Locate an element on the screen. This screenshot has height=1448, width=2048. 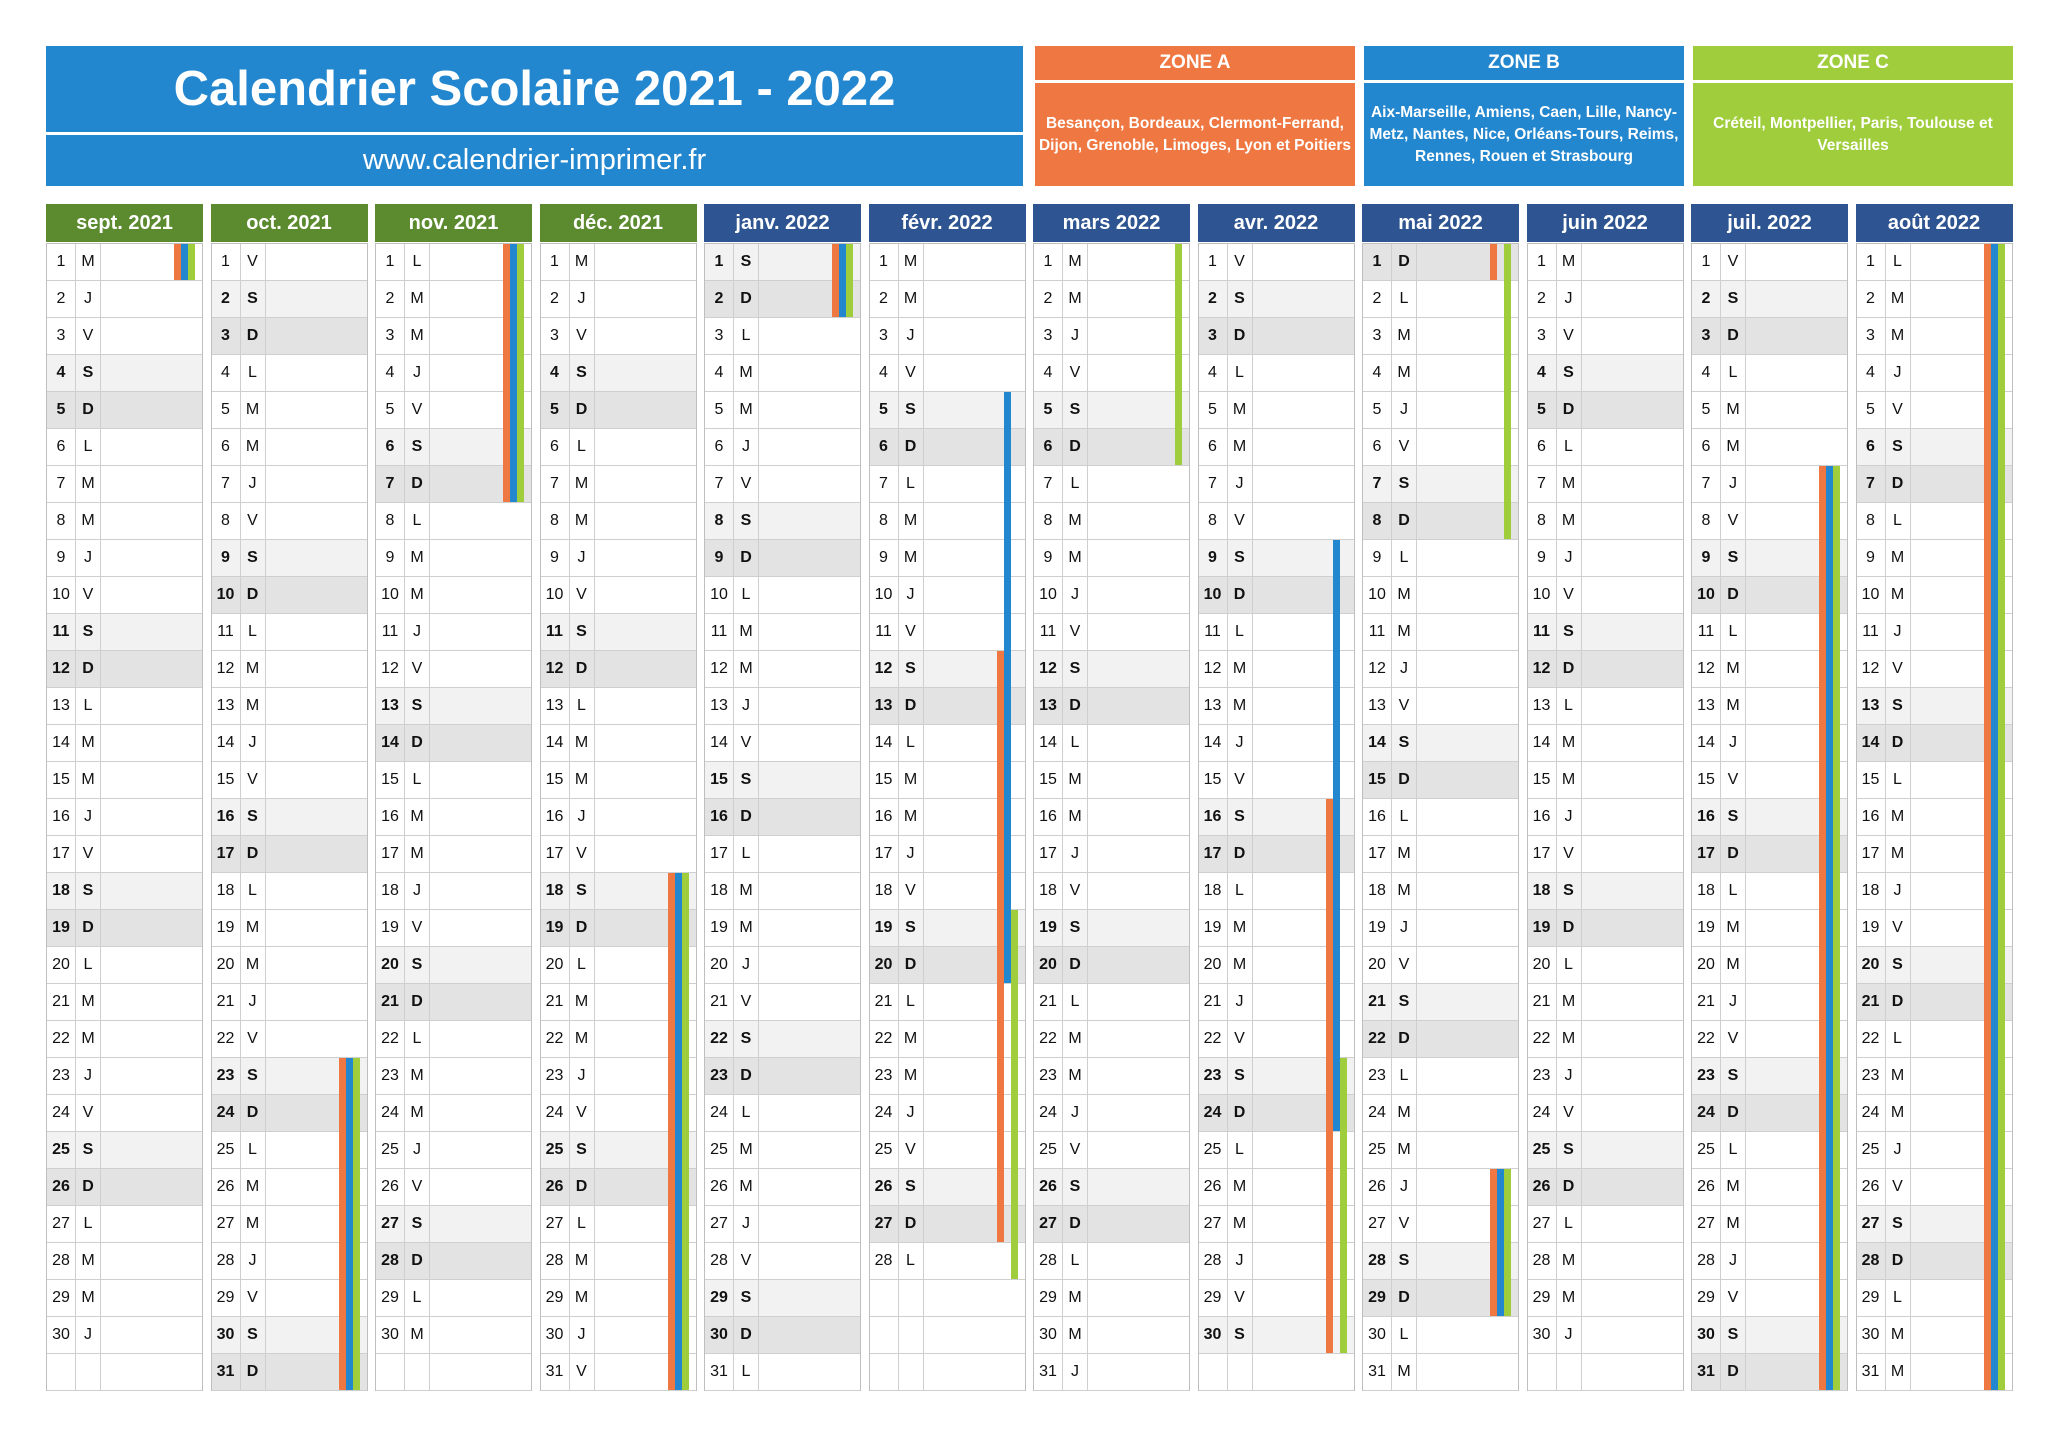
day-row: 29 V is located at coordinates (1276, 1298).